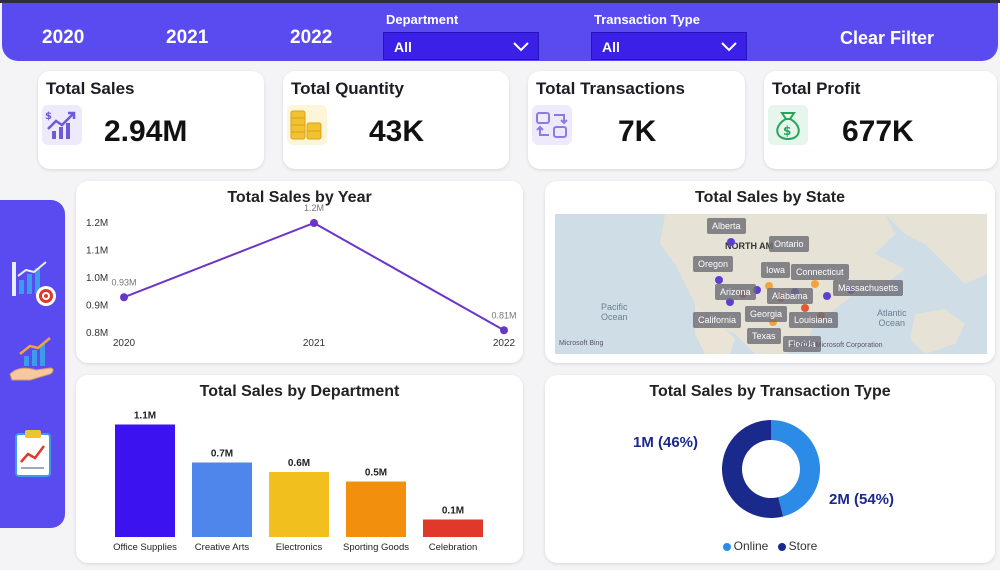 Image resolution: width=1000 pixels, height=570 pixels. I want to click on y-tick-label: 1.1M, so click(97, 251).